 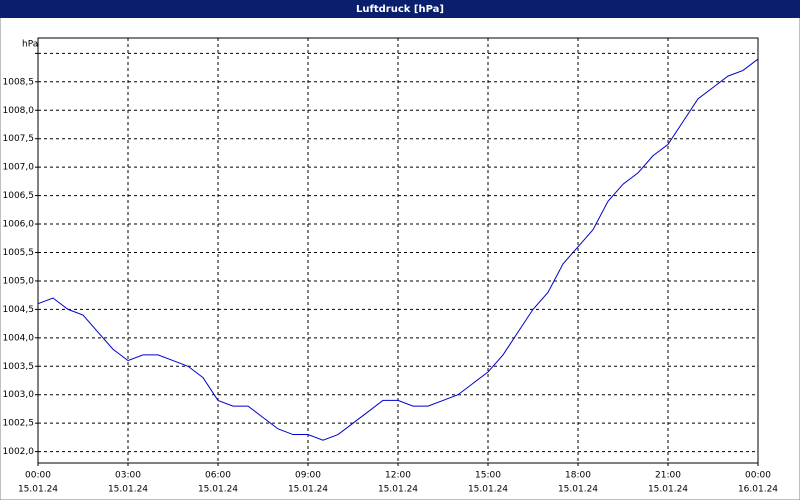 What do you see at coordinates (758, 490) in the screenshot?
I see `x-tick-date: 16.01.24` at bounding box center [758, 490].